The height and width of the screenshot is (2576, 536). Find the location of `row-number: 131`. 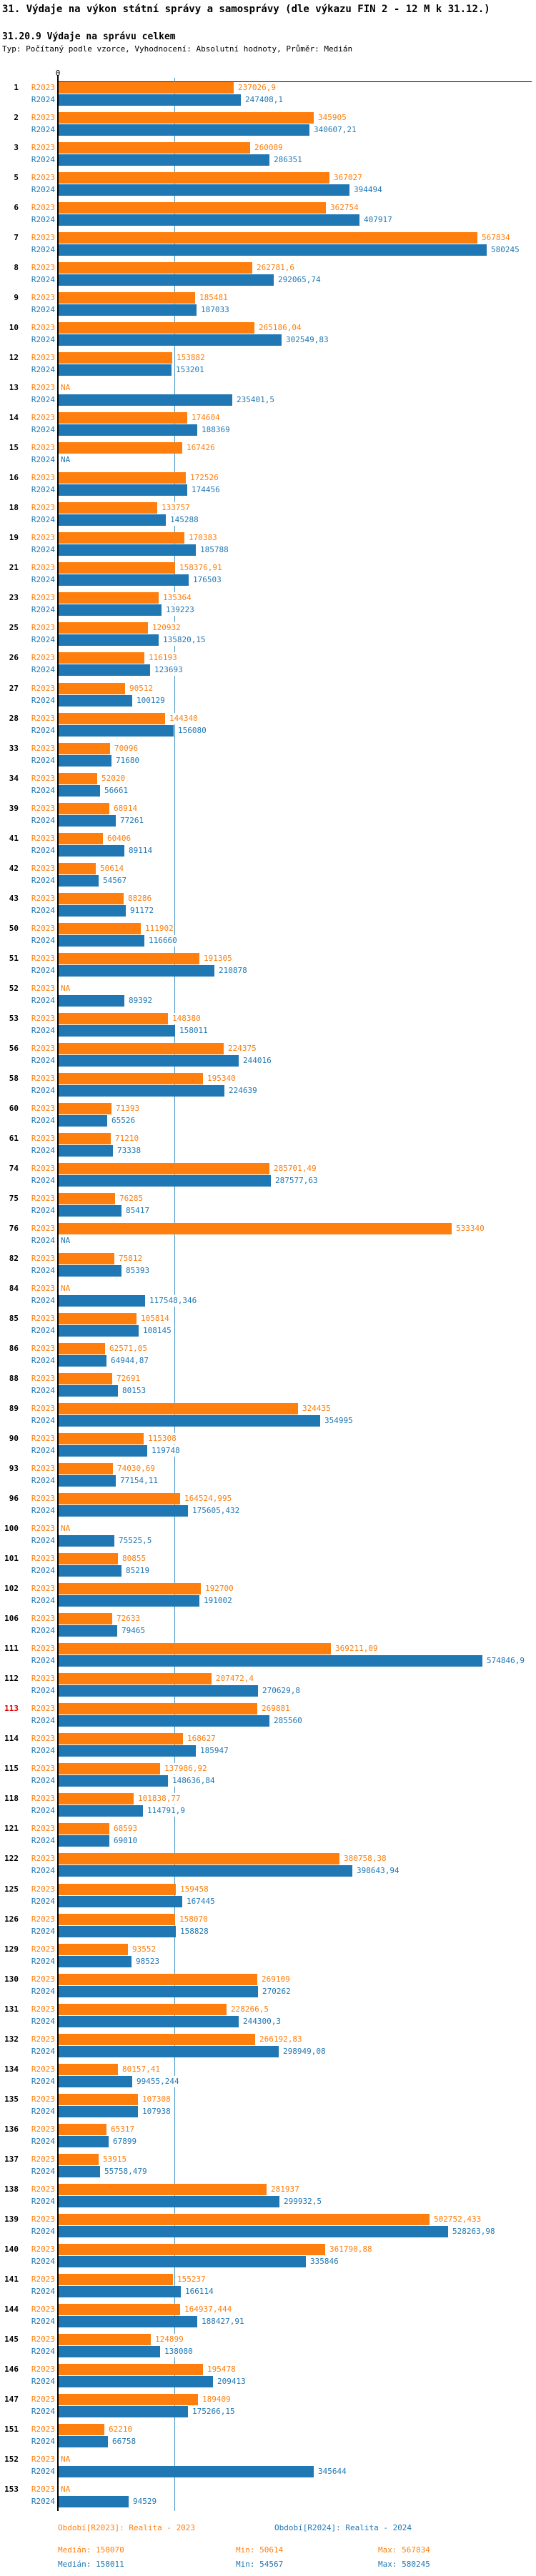

row-number: 131 is located at coordinates (11, 2010).